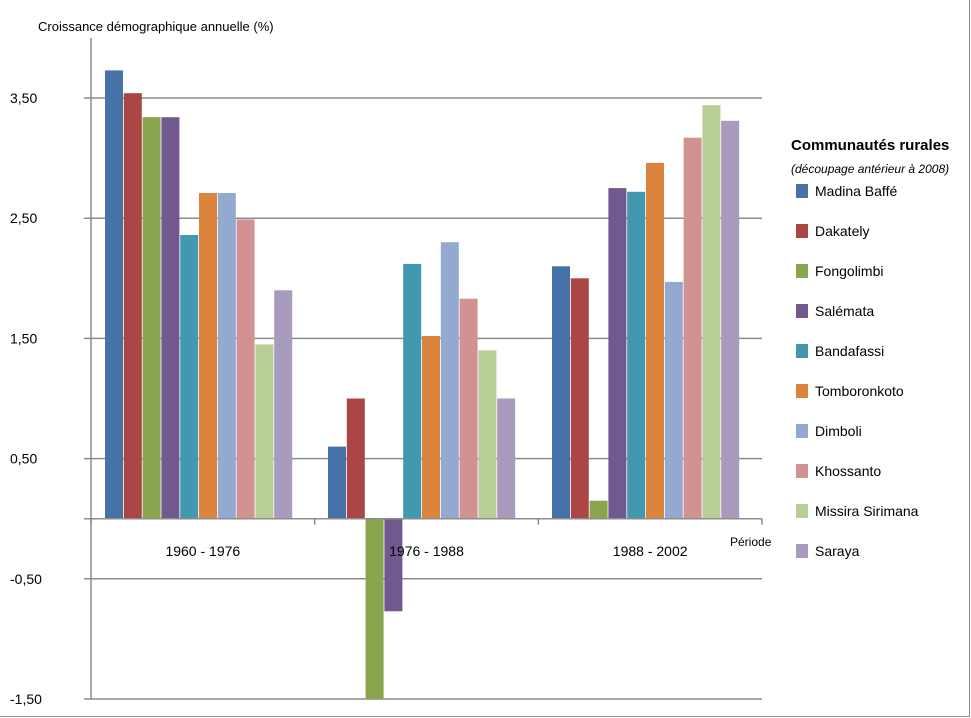 This screenshot has height=718, width=971. What do you see at coordinates (856, 191) in the screenshot?
I see `legend-label: Madina Baffé` at bounding box center [856, 191].